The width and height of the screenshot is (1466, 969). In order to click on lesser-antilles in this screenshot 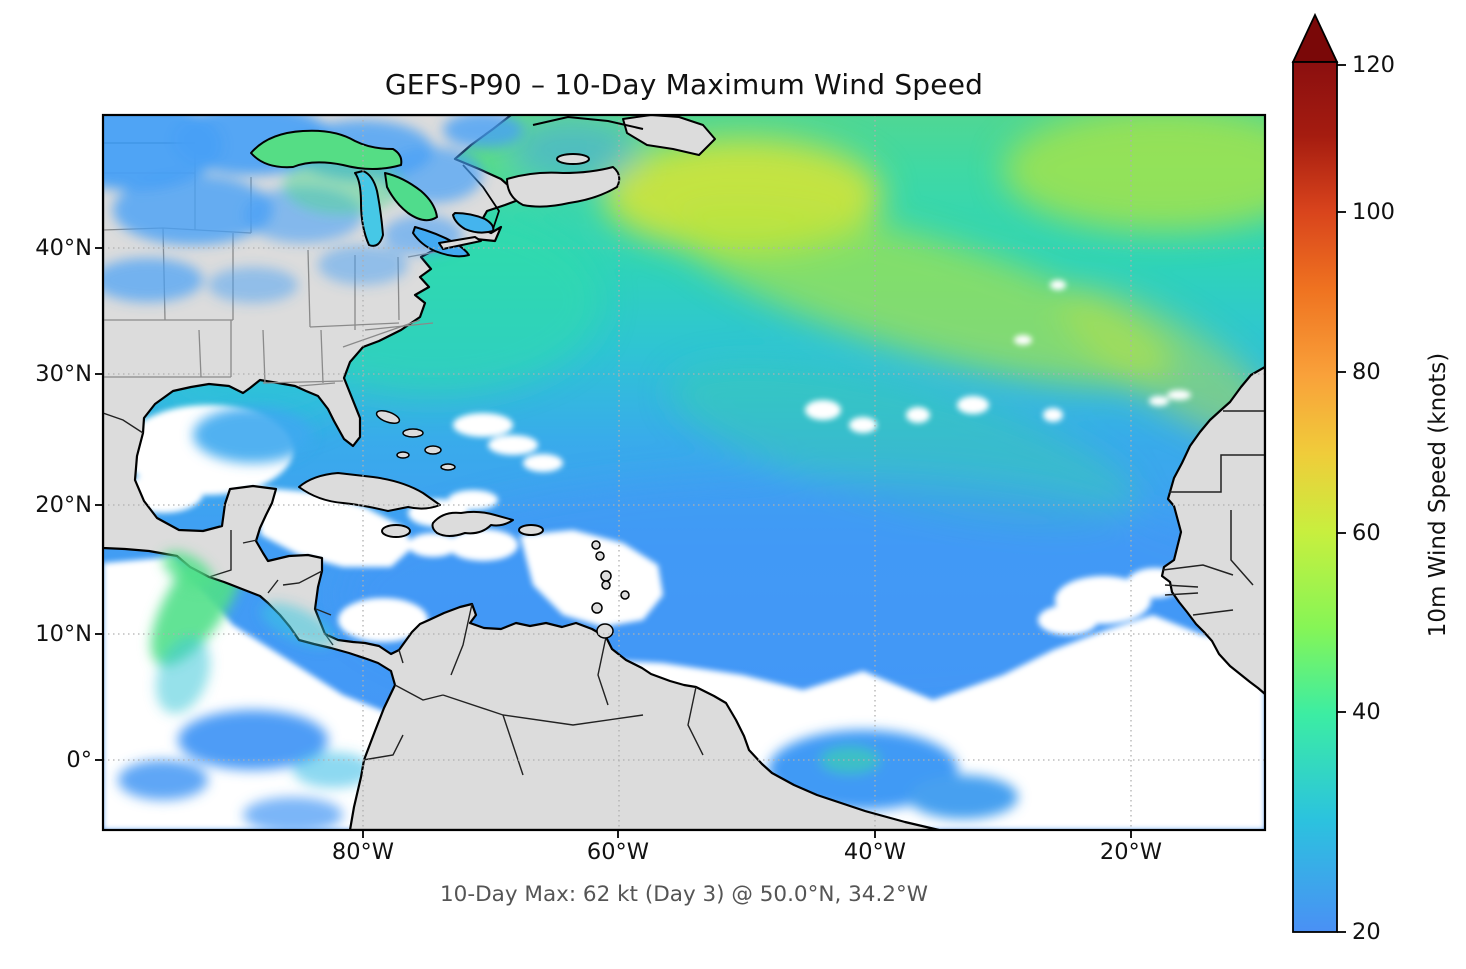, I will do `click(610, 589)`.